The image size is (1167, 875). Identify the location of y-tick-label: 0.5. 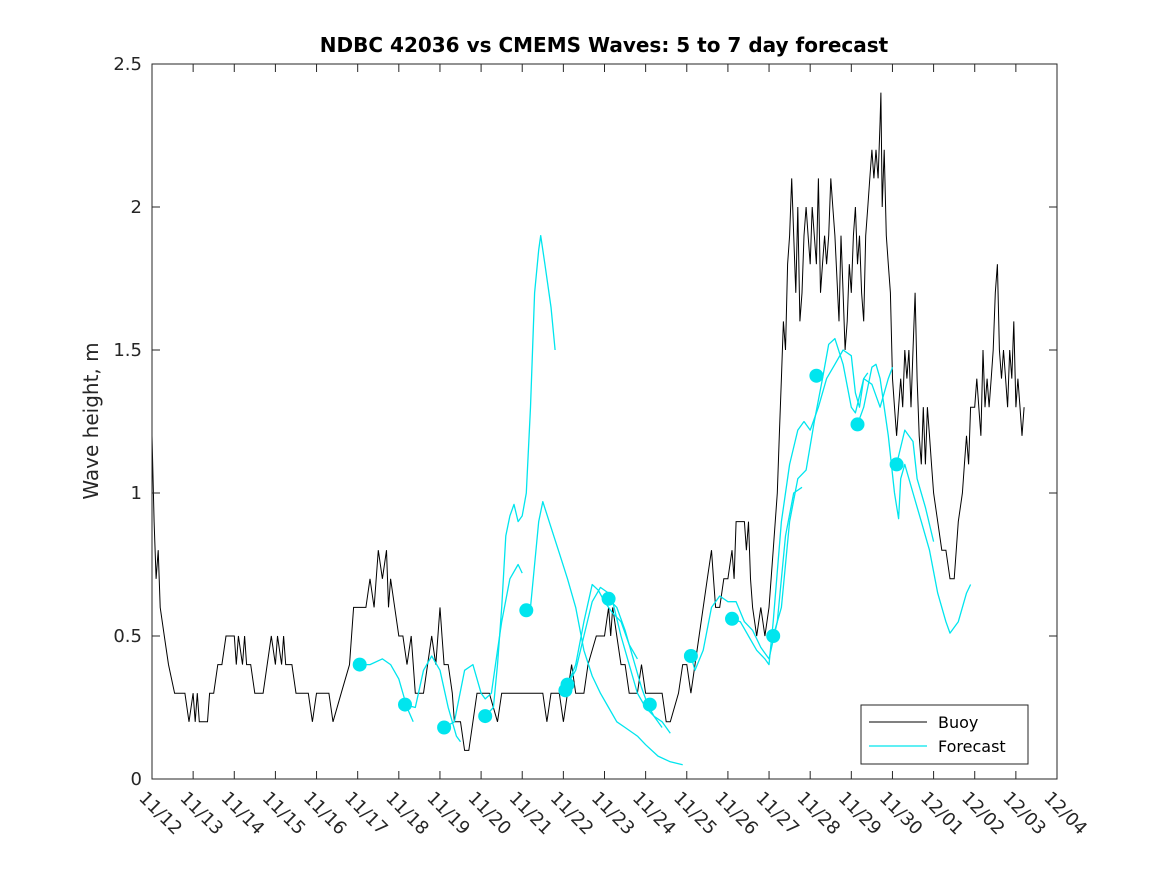
(127, 636).